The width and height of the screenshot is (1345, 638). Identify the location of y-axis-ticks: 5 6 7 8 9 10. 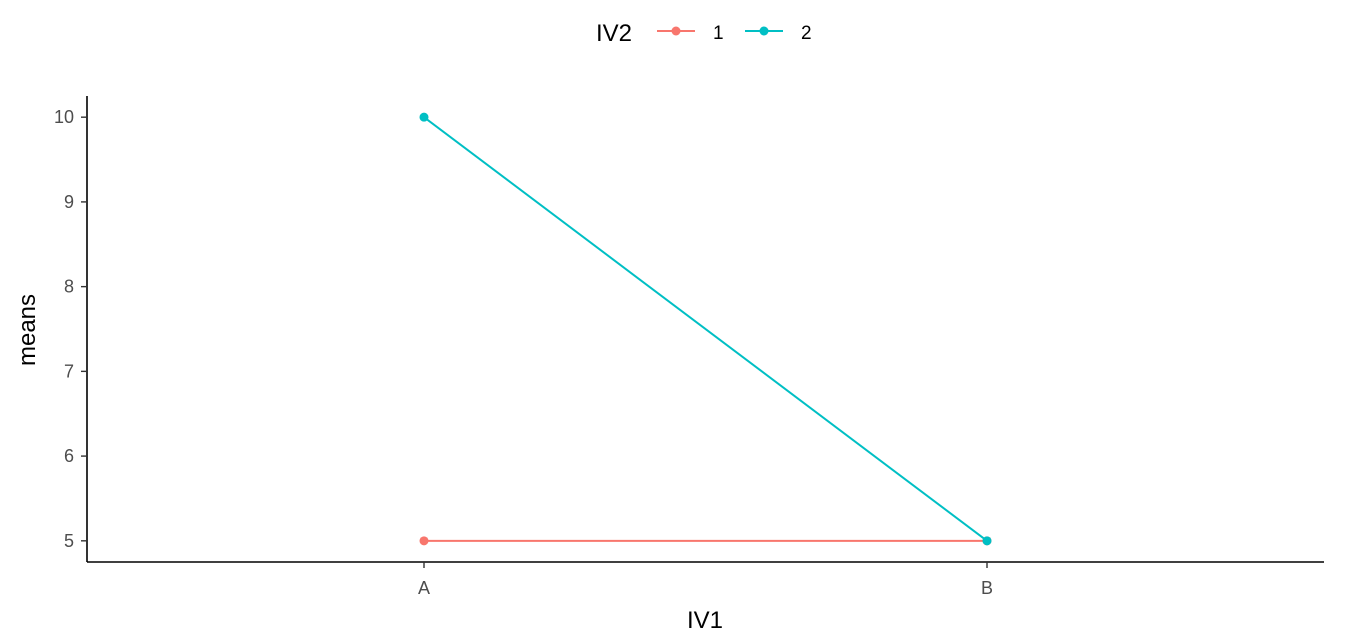
(70, 329).